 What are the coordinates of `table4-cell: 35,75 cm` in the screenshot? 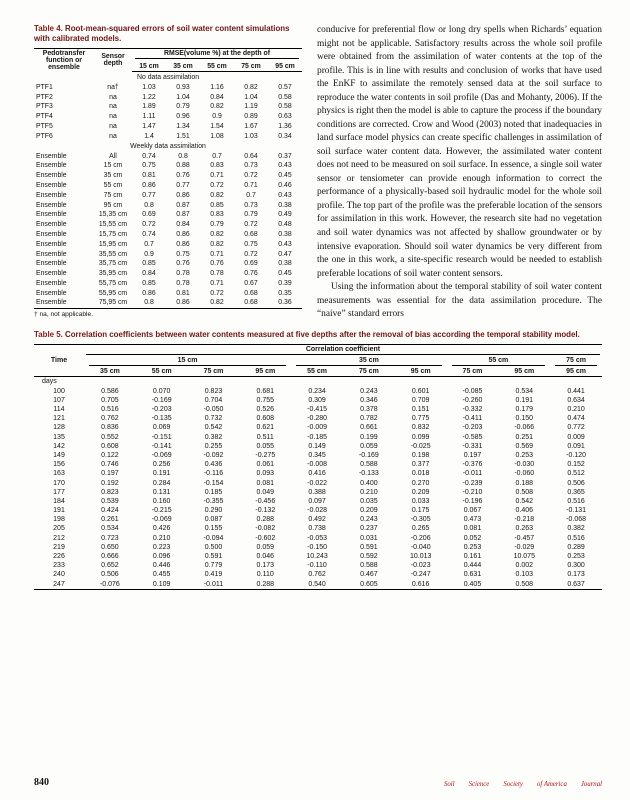 It's located at (113, 264).